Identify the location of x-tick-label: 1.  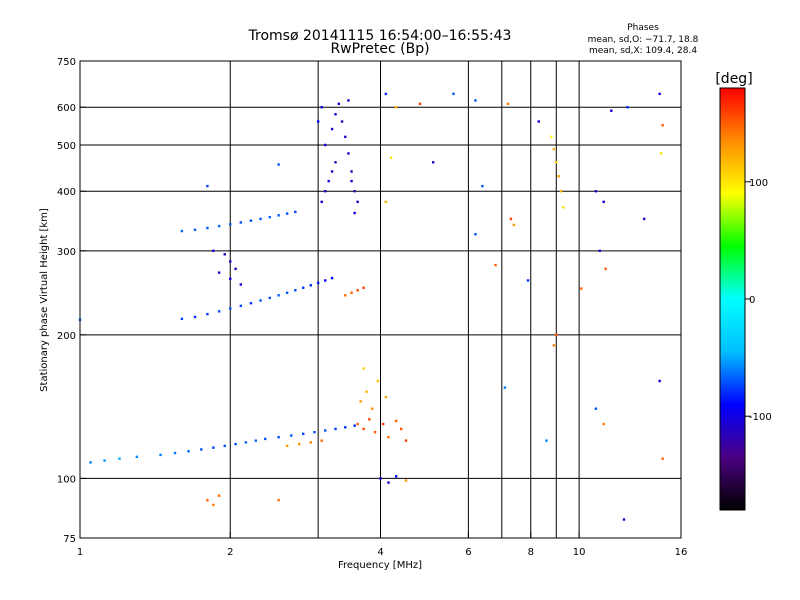
(80, 552).